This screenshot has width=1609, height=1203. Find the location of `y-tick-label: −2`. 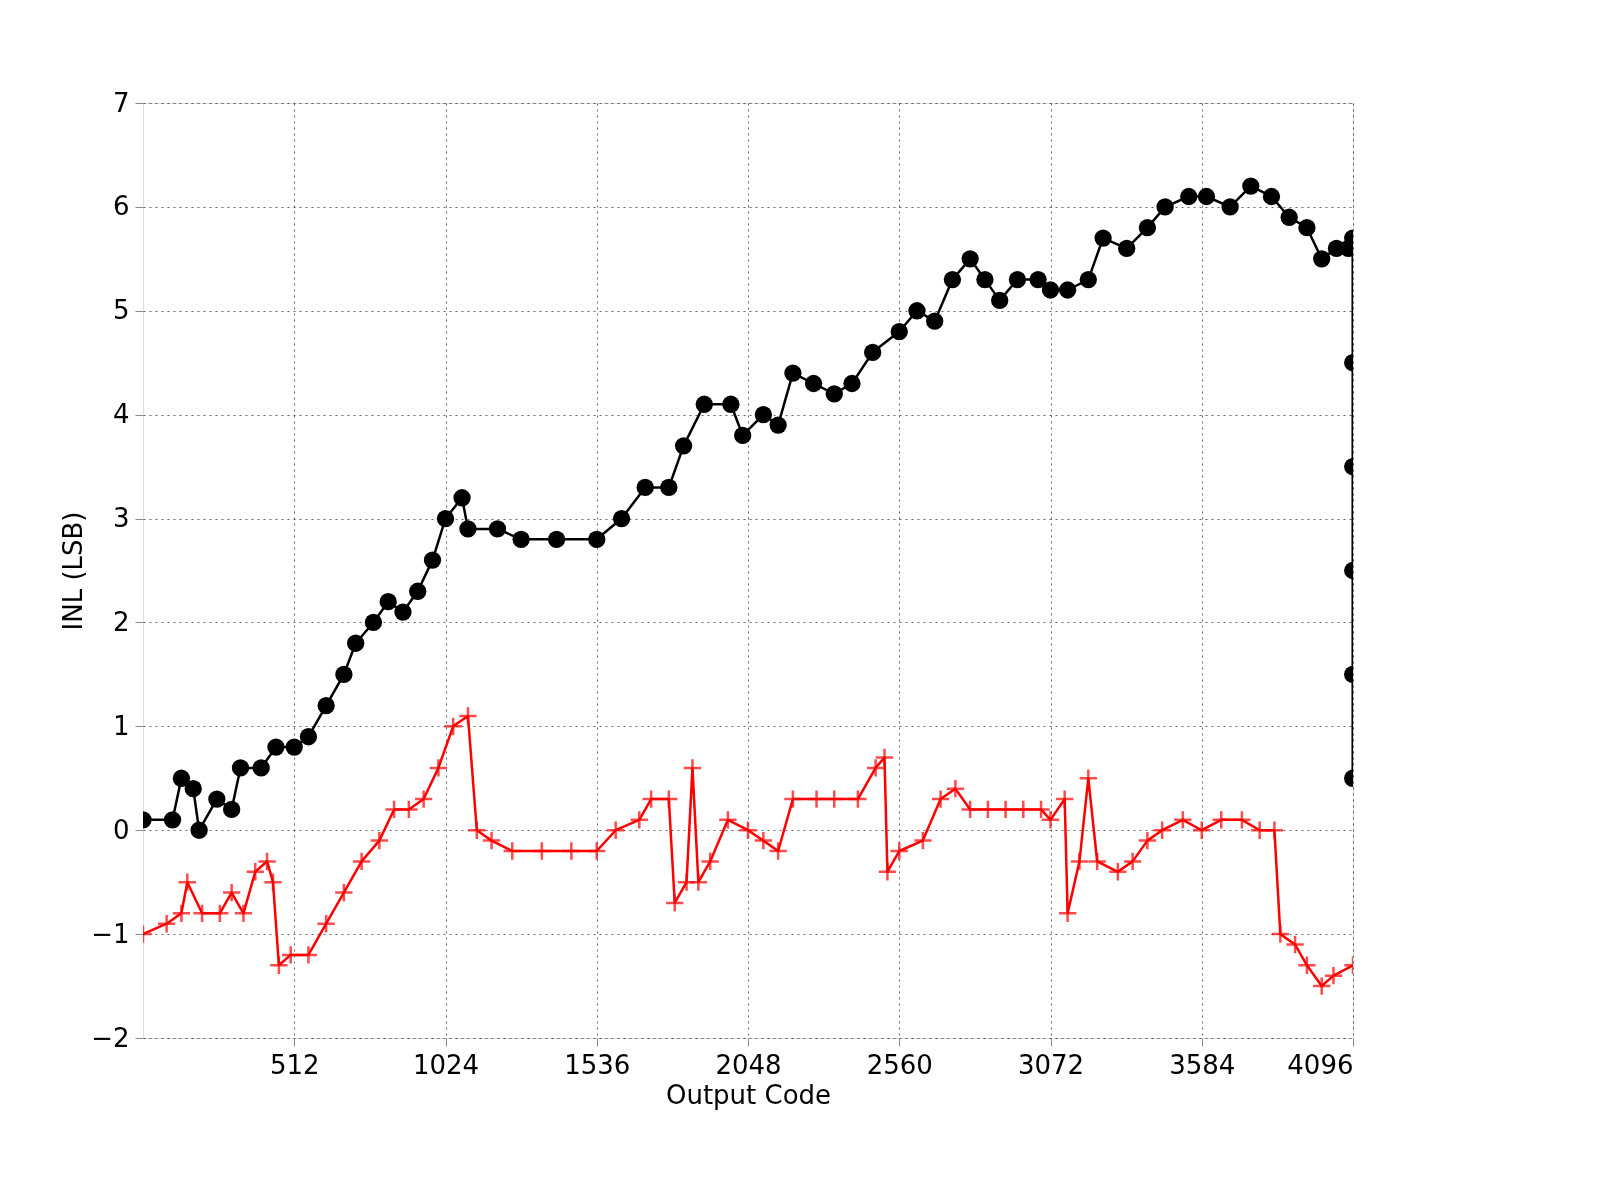

y-tick-label: −2 is located at coordinates (110, 1037).